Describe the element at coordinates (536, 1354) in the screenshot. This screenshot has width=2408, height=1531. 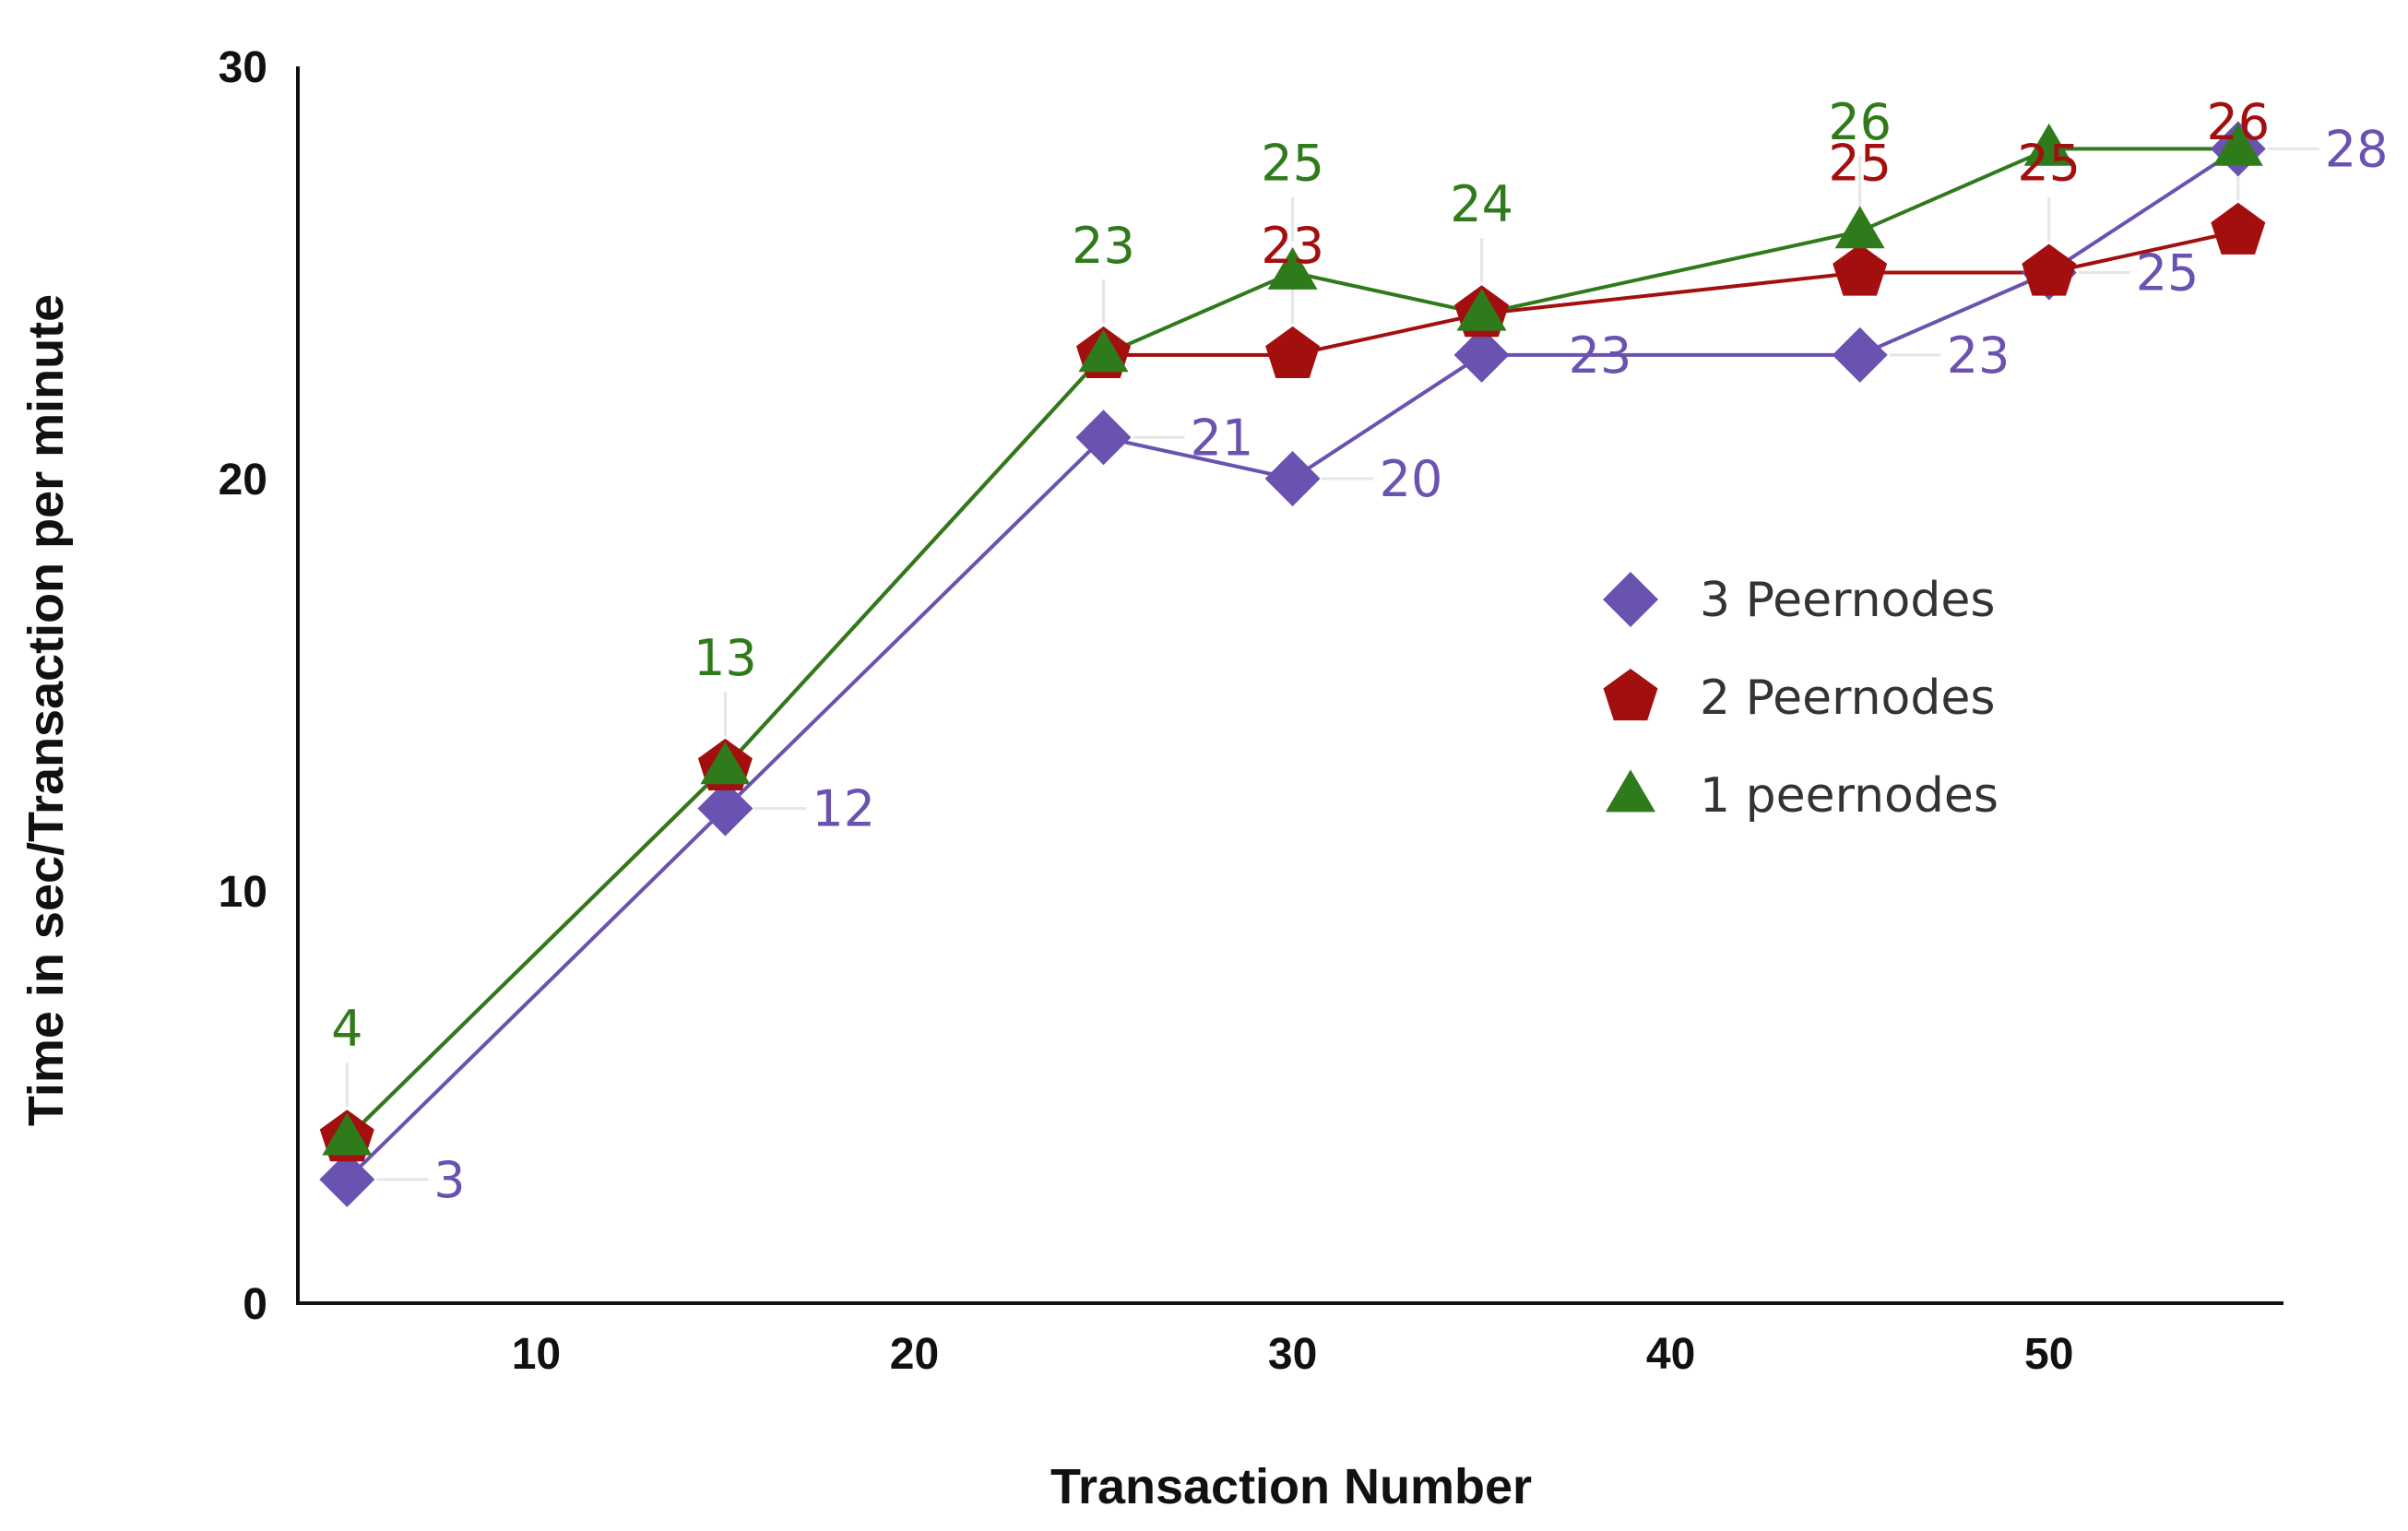
I see `x-tick-10: 10` at that location.